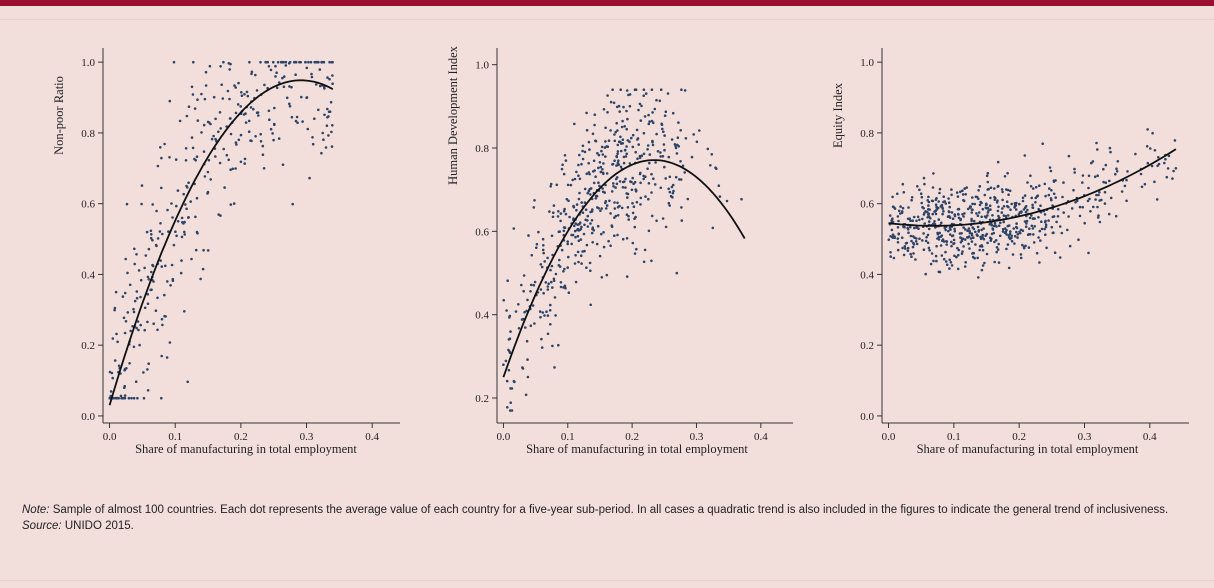 The image size is (1214, 588). I want to click on y-tick-label: 0.8, so click(867, 134).